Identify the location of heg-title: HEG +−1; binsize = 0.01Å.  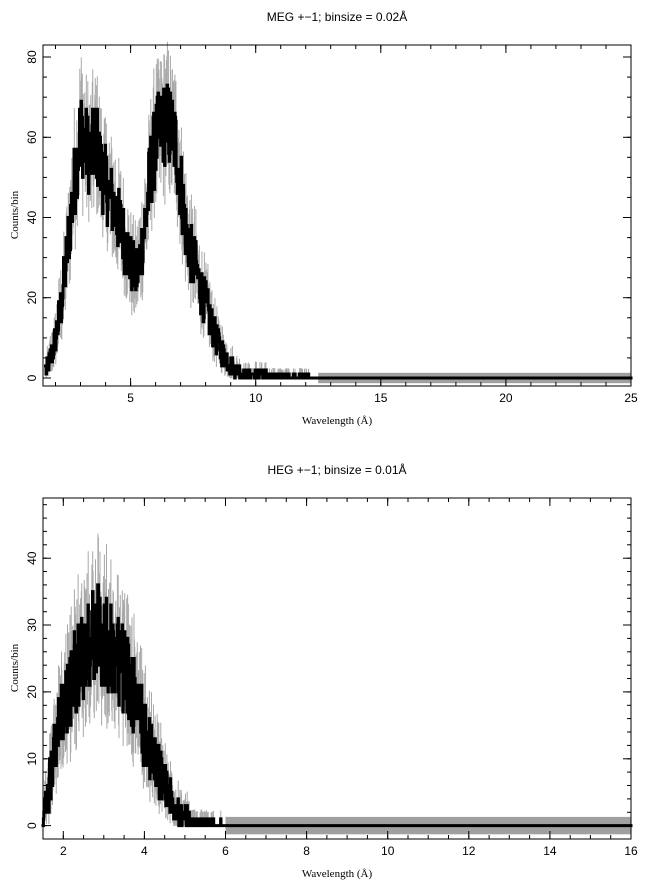
(336, 469).